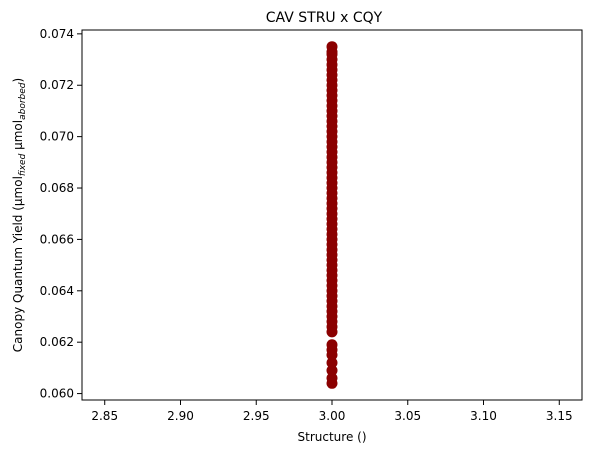  I want to click on y-axis-label-suffix: ), so click(18, 80).